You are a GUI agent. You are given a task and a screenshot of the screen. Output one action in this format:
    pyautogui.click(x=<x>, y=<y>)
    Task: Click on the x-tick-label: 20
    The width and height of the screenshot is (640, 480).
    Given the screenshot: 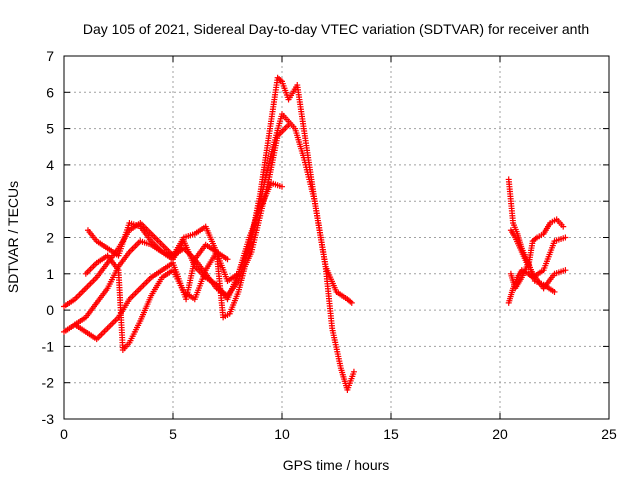 What is the action you would take?
    pyautogui.click(x=500, y=434)
    